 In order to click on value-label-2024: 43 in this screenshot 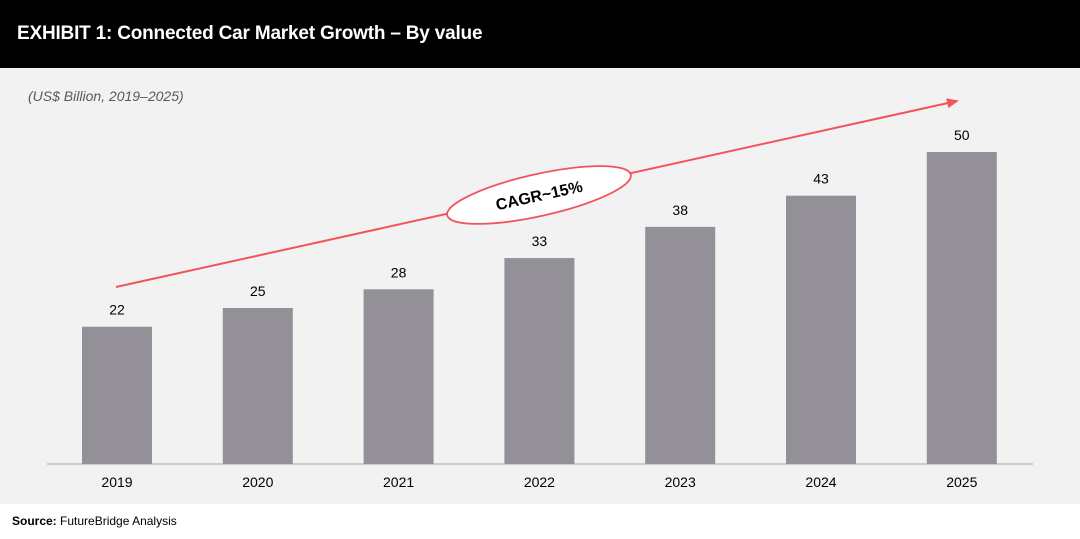, I will do `click(821, 179)`.